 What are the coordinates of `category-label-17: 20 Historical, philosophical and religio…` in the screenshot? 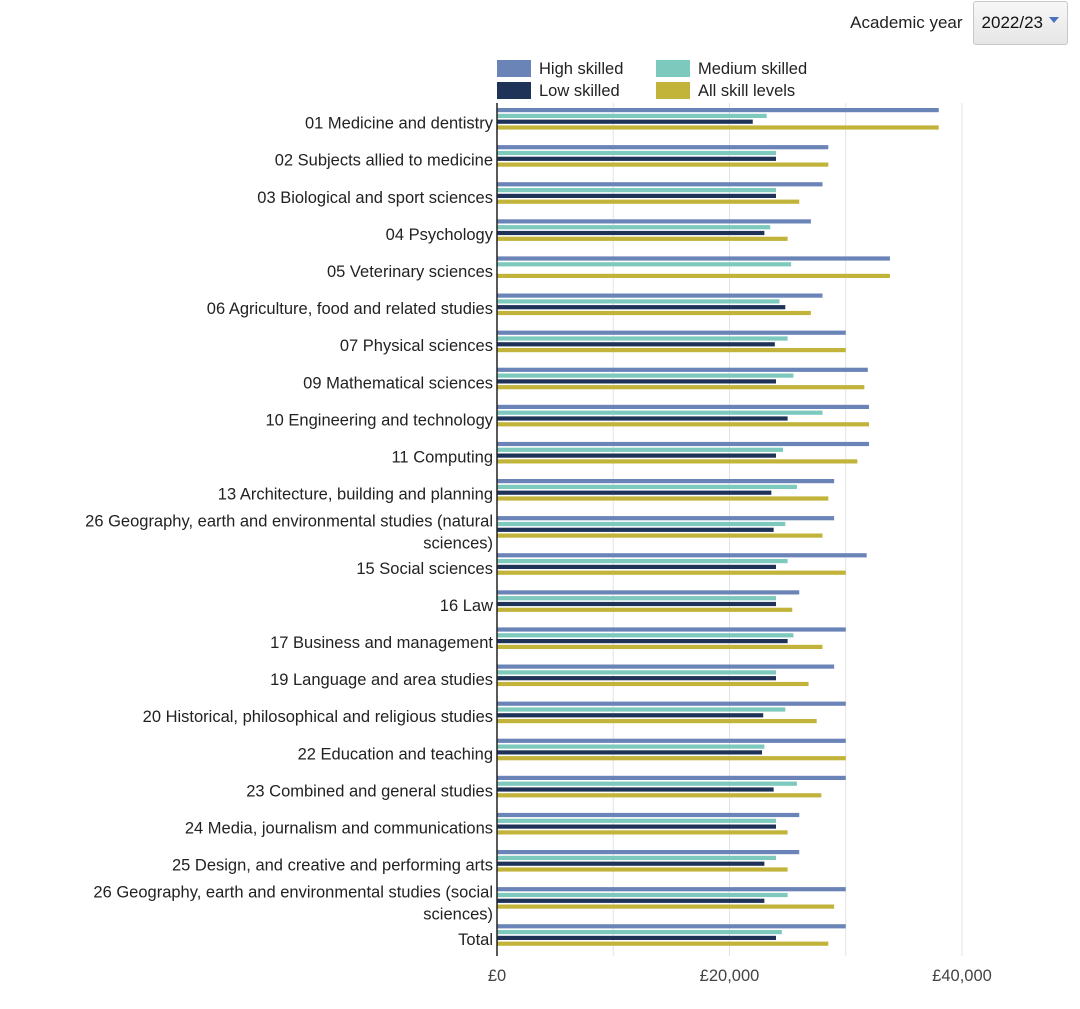 It's located at (318, 717).